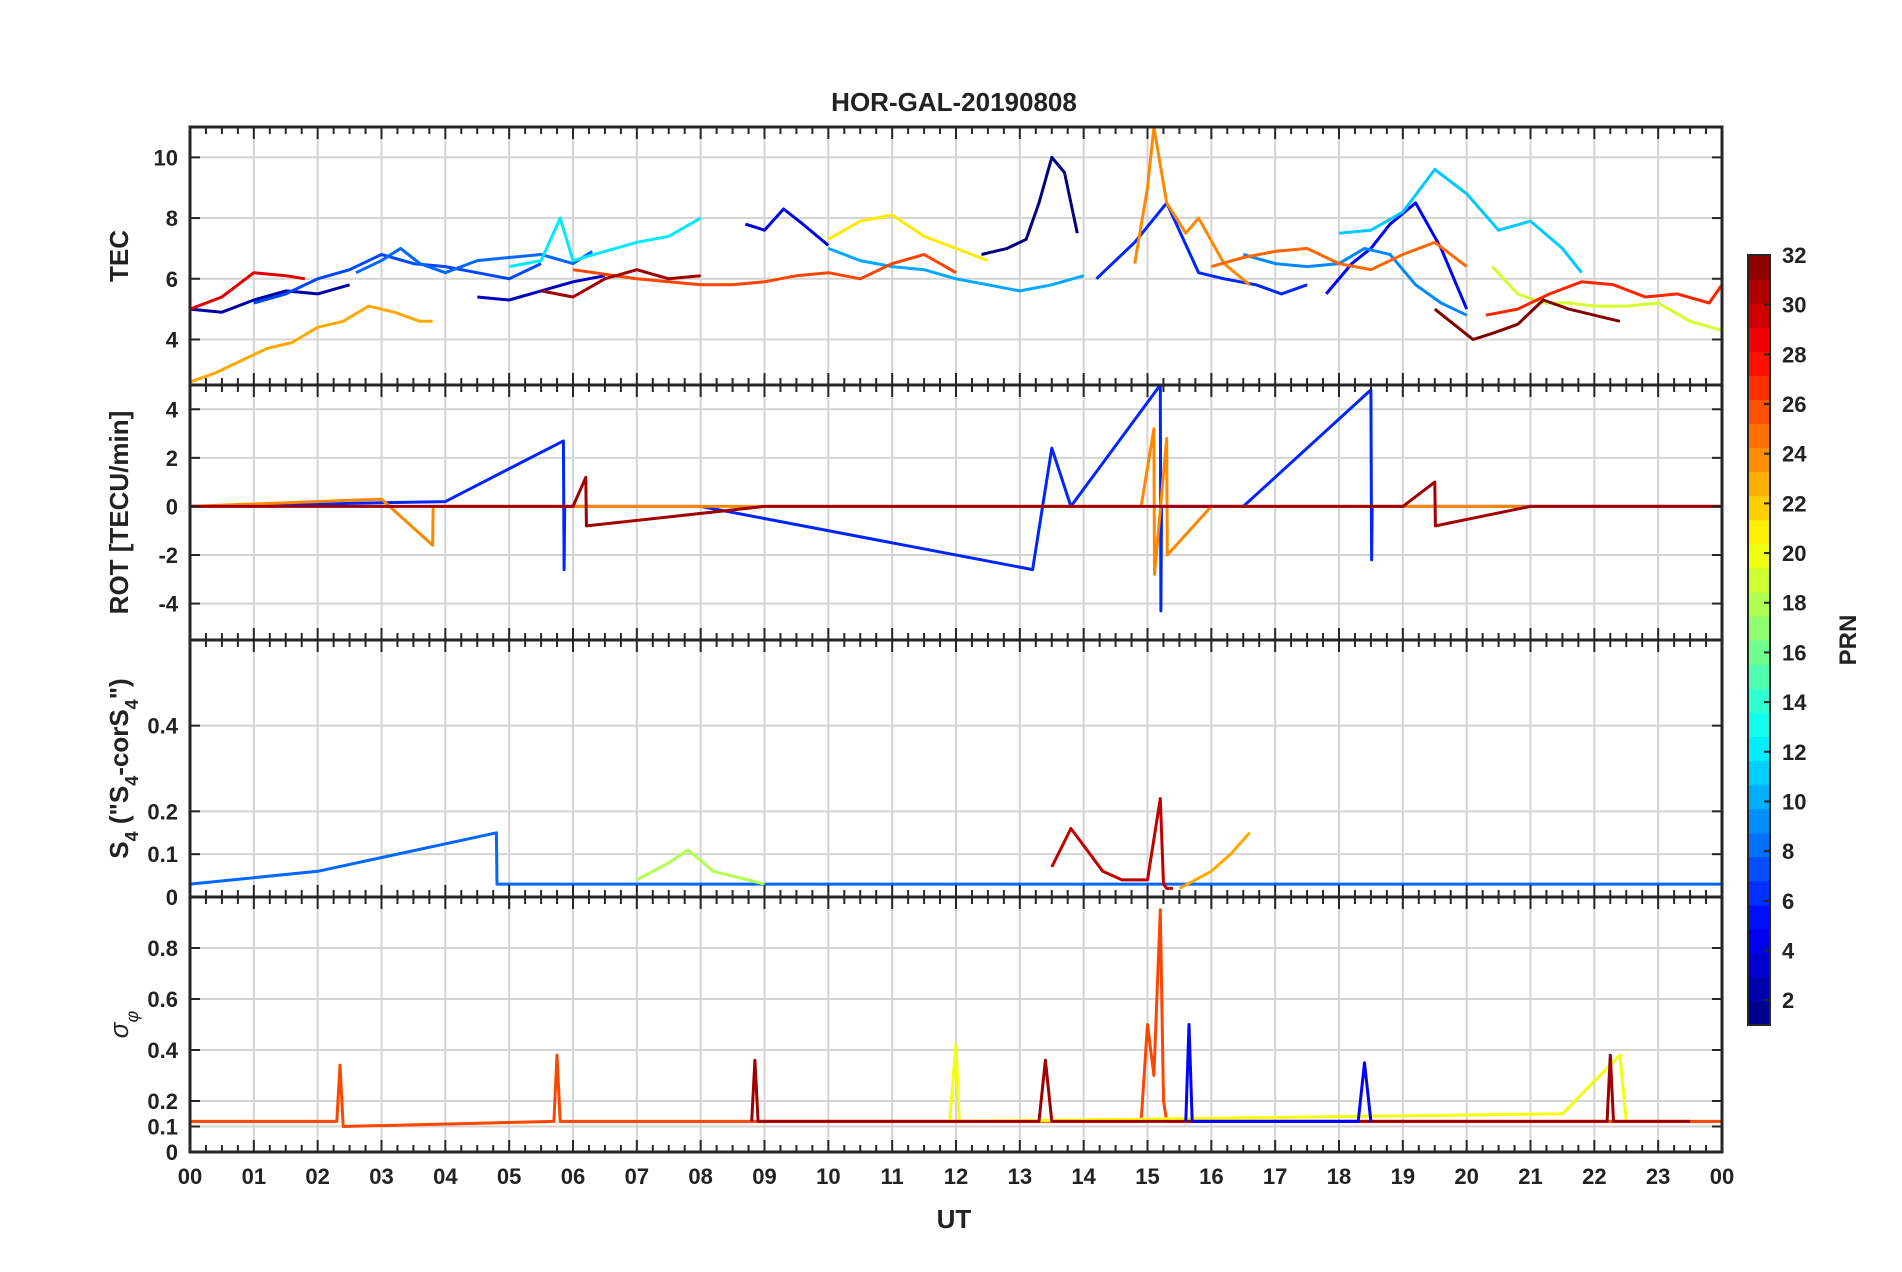 The width and height of the screenshot is (1902, 1272). I want to click on y-tick-label: 0.4, so click(162, 1050).